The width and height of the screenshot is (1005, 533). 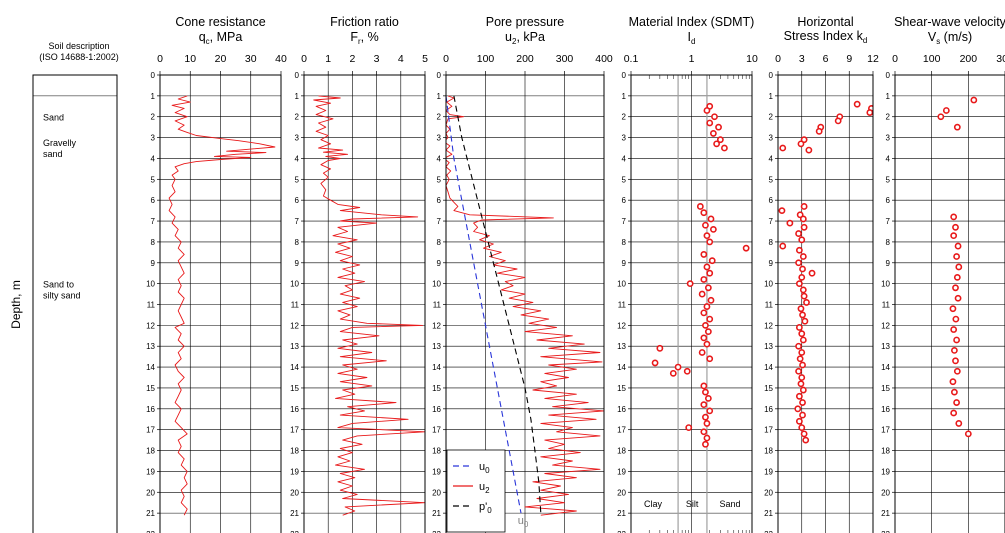 What do you see at coordinates (220, 22) in the screenshot?
I see `panel-title: Cone resistance` at bounding box center [220, 22].